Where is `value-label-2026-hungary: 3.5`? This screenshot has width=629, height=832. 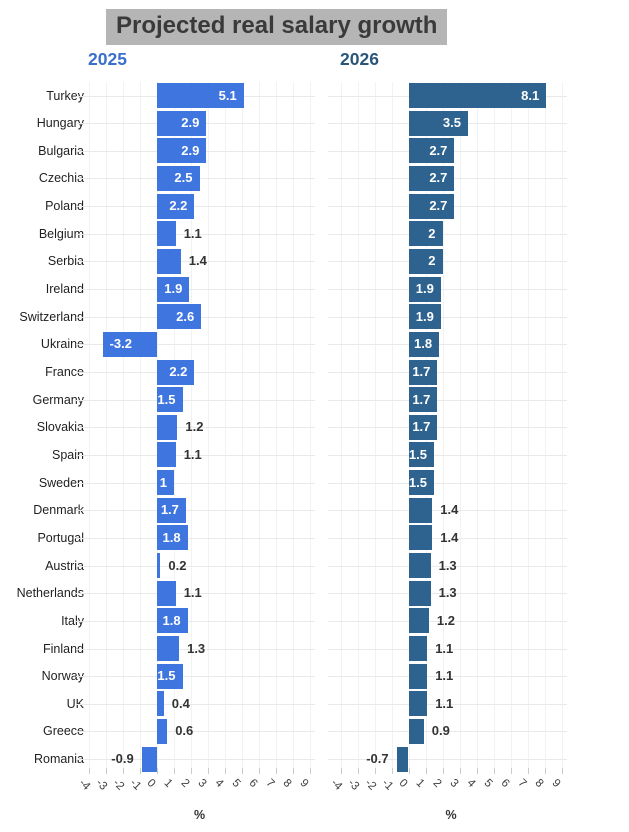 value-label-2026-hungary: 3.5 is located at coordinates (451, 123).